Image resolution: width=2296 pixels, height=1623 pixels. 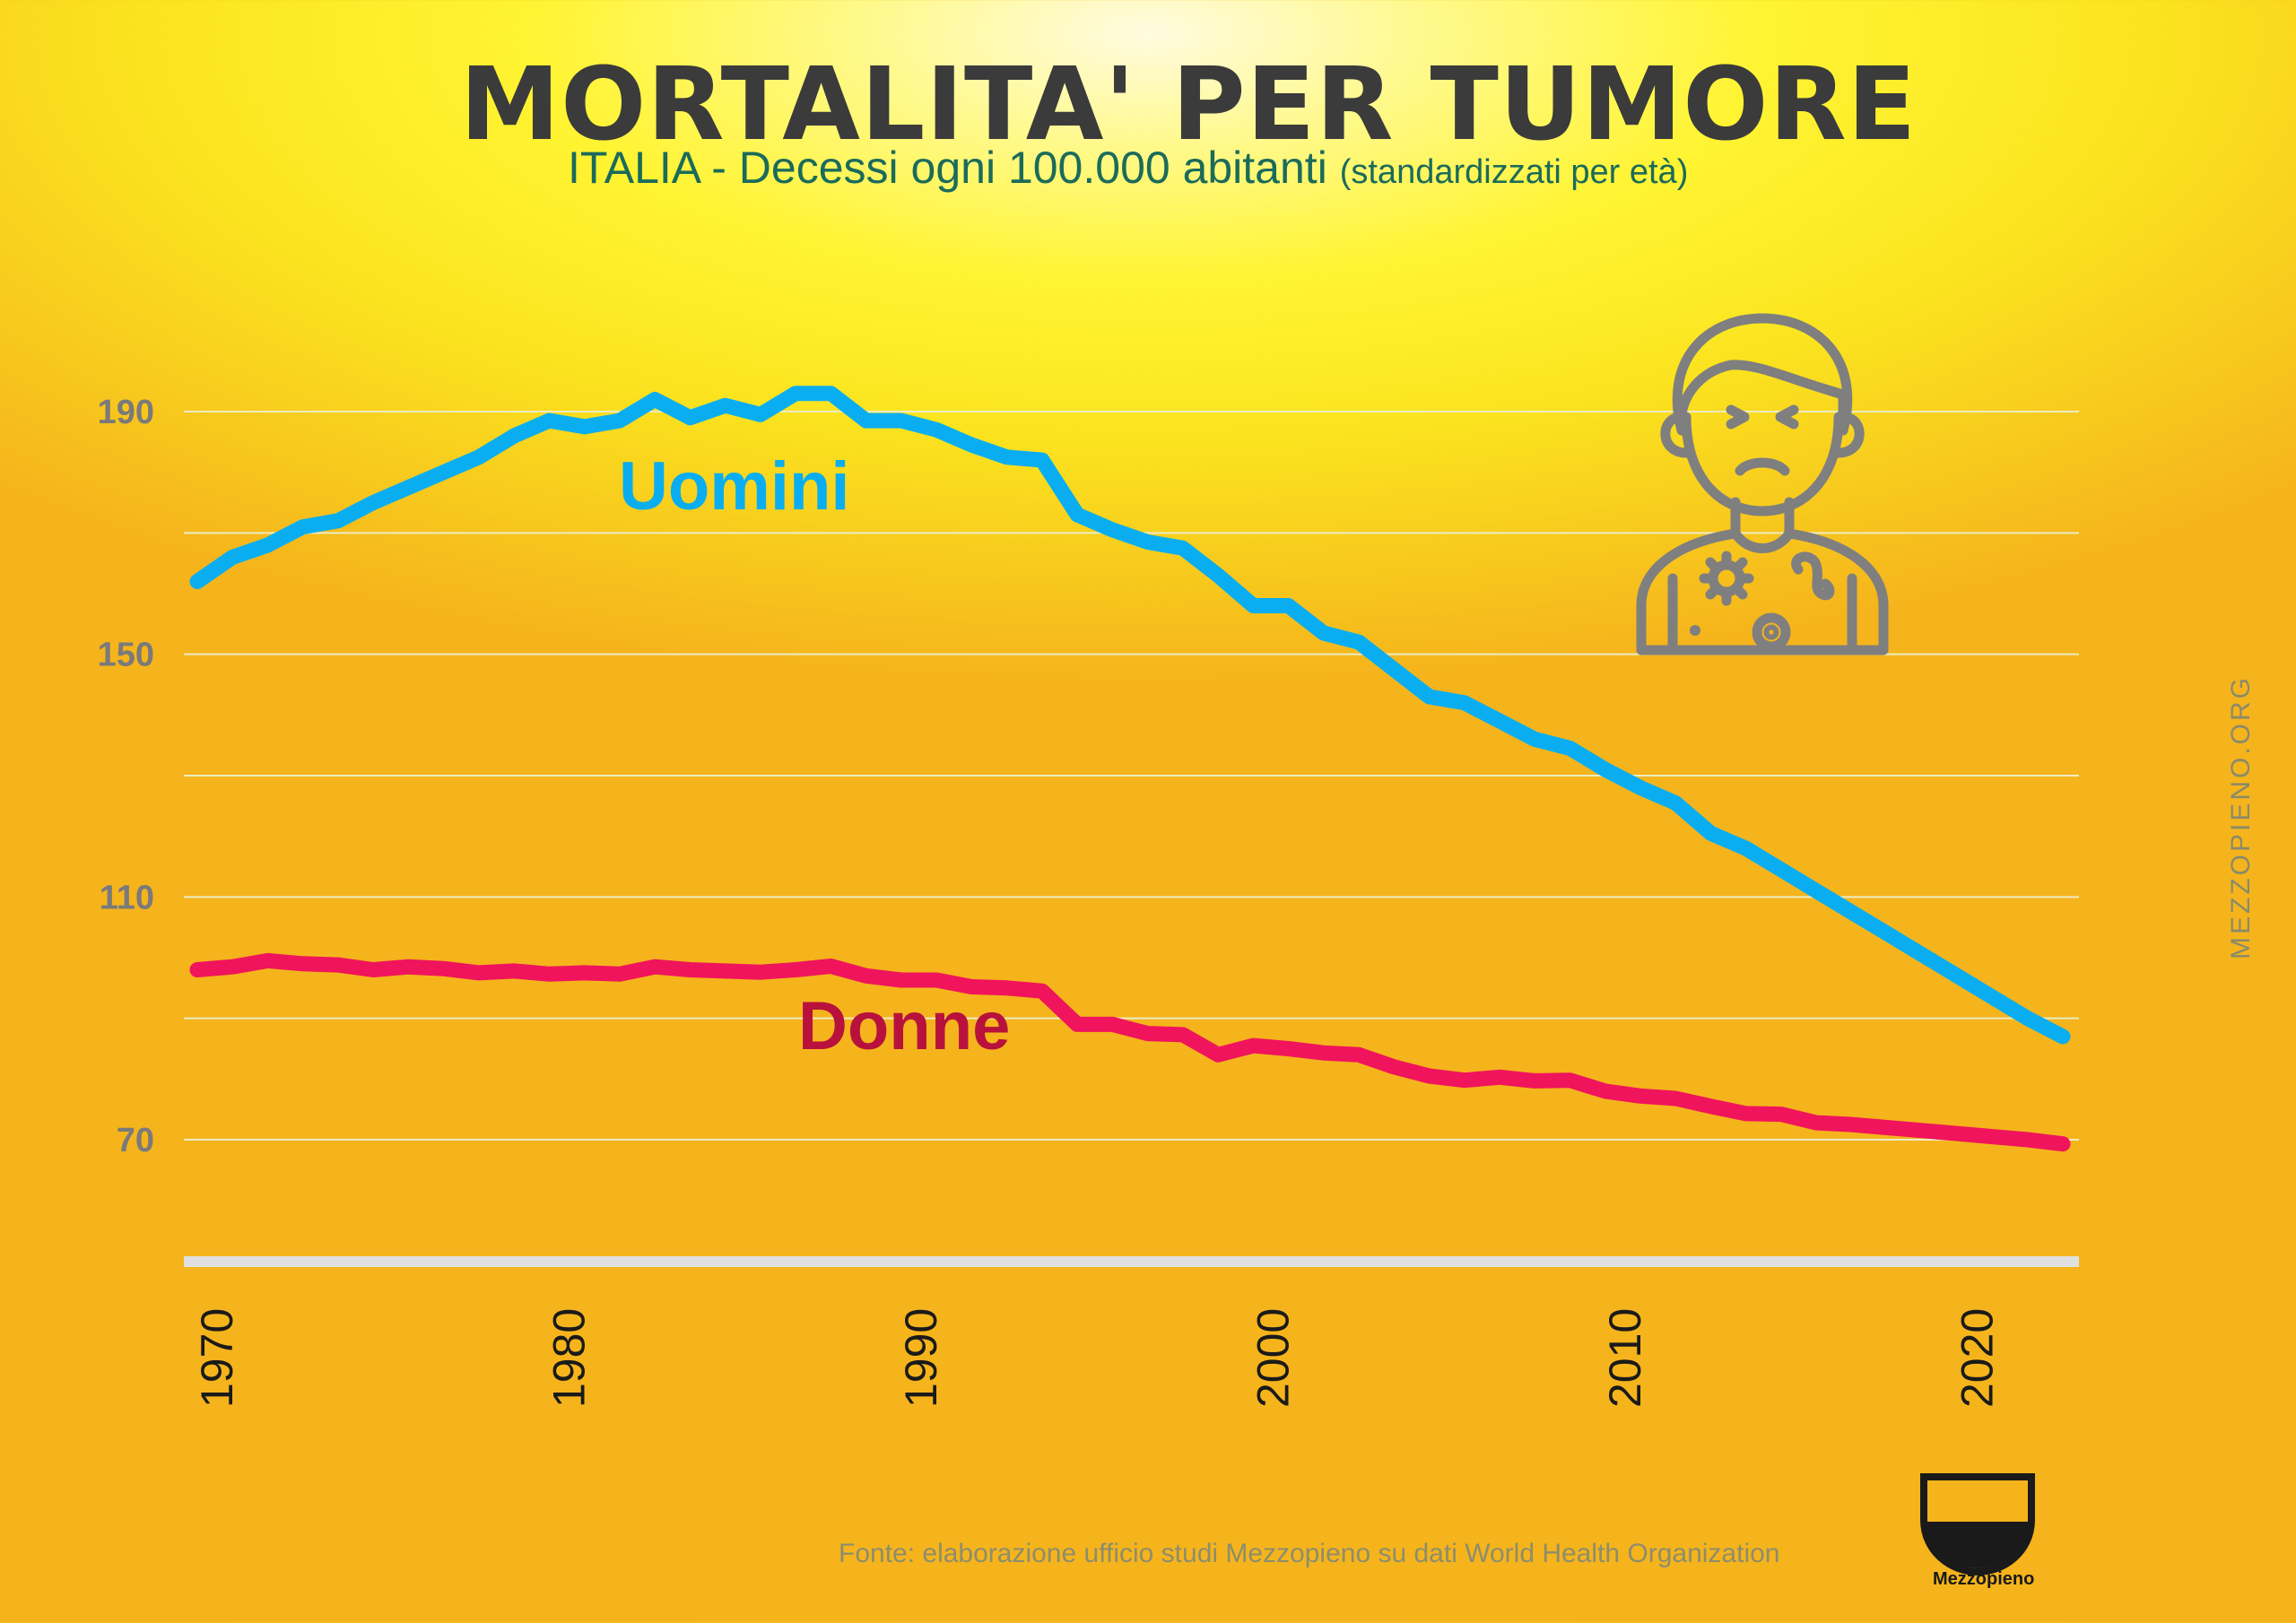 I want to click on y-tick-label: 190, so click(x=126, y=412).